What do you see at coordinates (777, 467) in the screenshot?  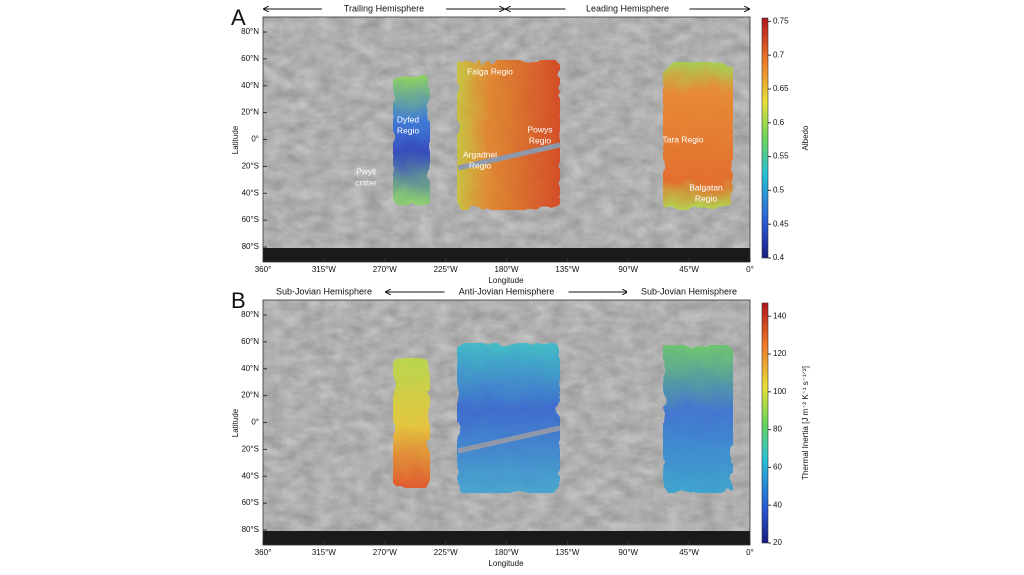 I see `colorbar-tick-label: 60` at bounding box center [777, 467].